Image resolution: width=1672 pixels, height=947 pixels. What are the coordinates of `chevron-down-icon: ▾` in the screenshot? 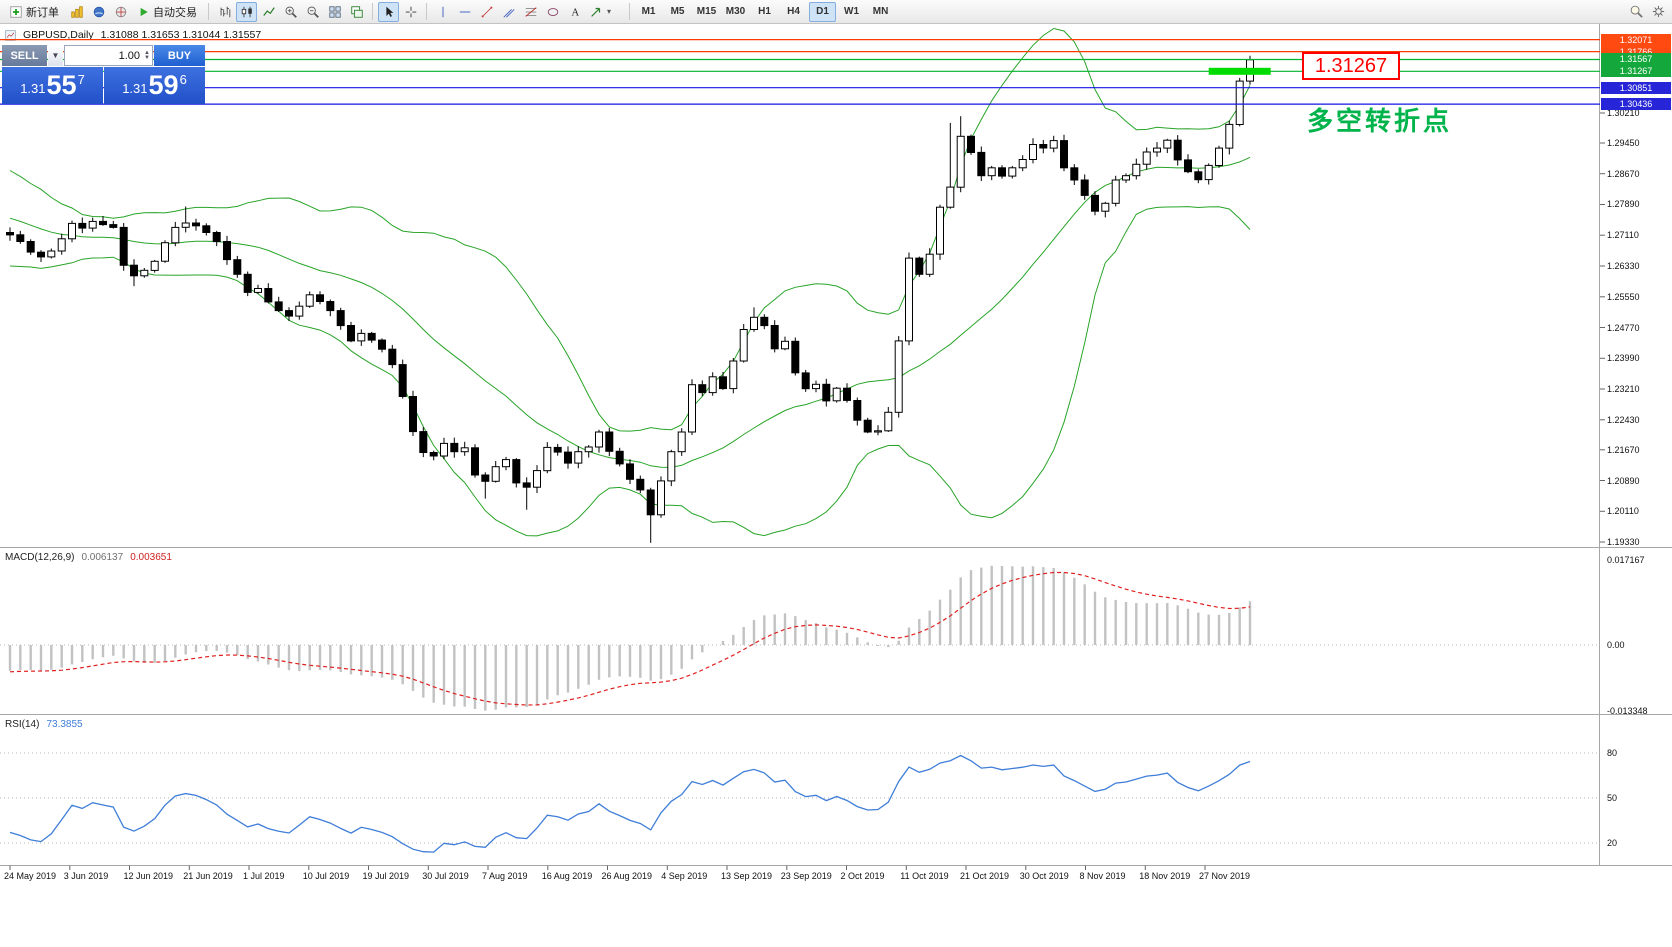 It's located at (609, 11).